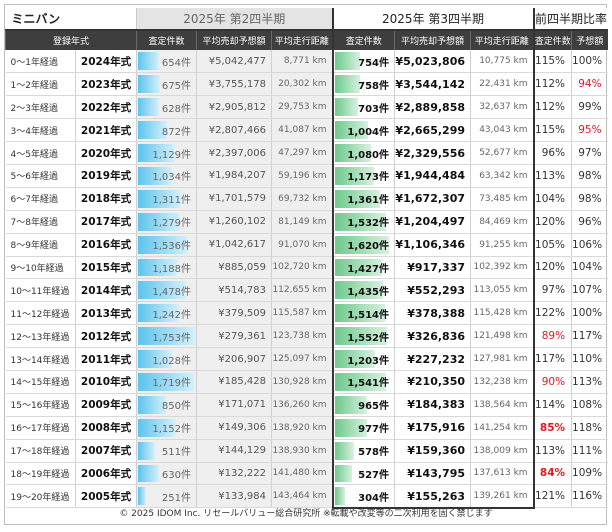 The image size is (612, 532). Describe the element at coordinates (433, 19) in the screenshot. I see `cur-quarter-header: 2025年 第3四半期` at that location.